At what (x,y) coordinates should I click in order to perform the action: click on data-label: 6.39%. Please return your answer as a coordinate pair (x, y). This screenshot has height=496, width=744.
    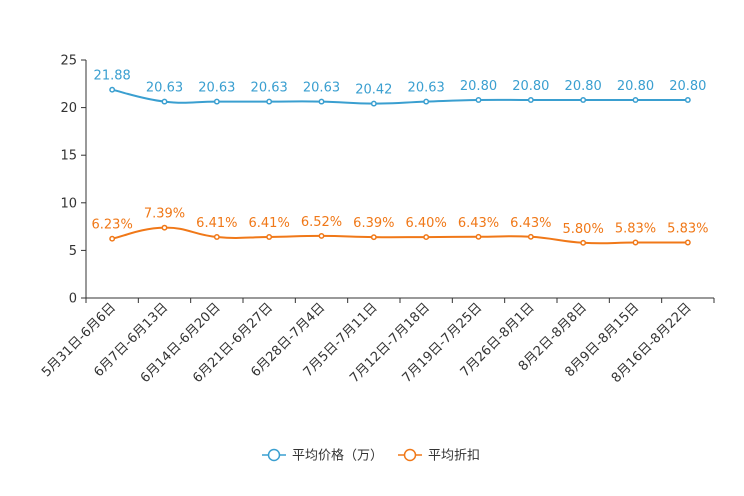
    Looking at the image, I should click on (373, 223).